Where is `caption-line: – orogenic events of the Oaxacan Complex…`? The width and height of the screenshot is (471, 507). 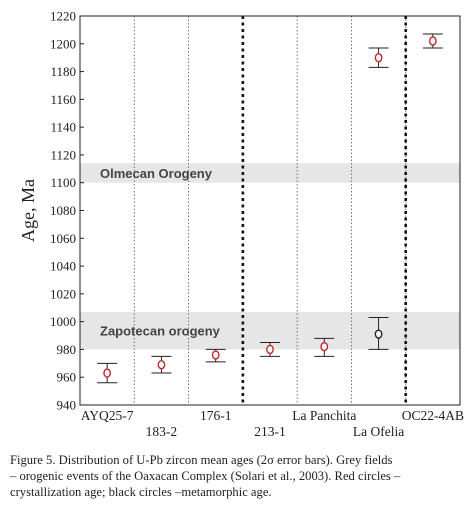 caption-line: – orogenic events of the Oaxacan Complex… is located at coordinates (205, 476).